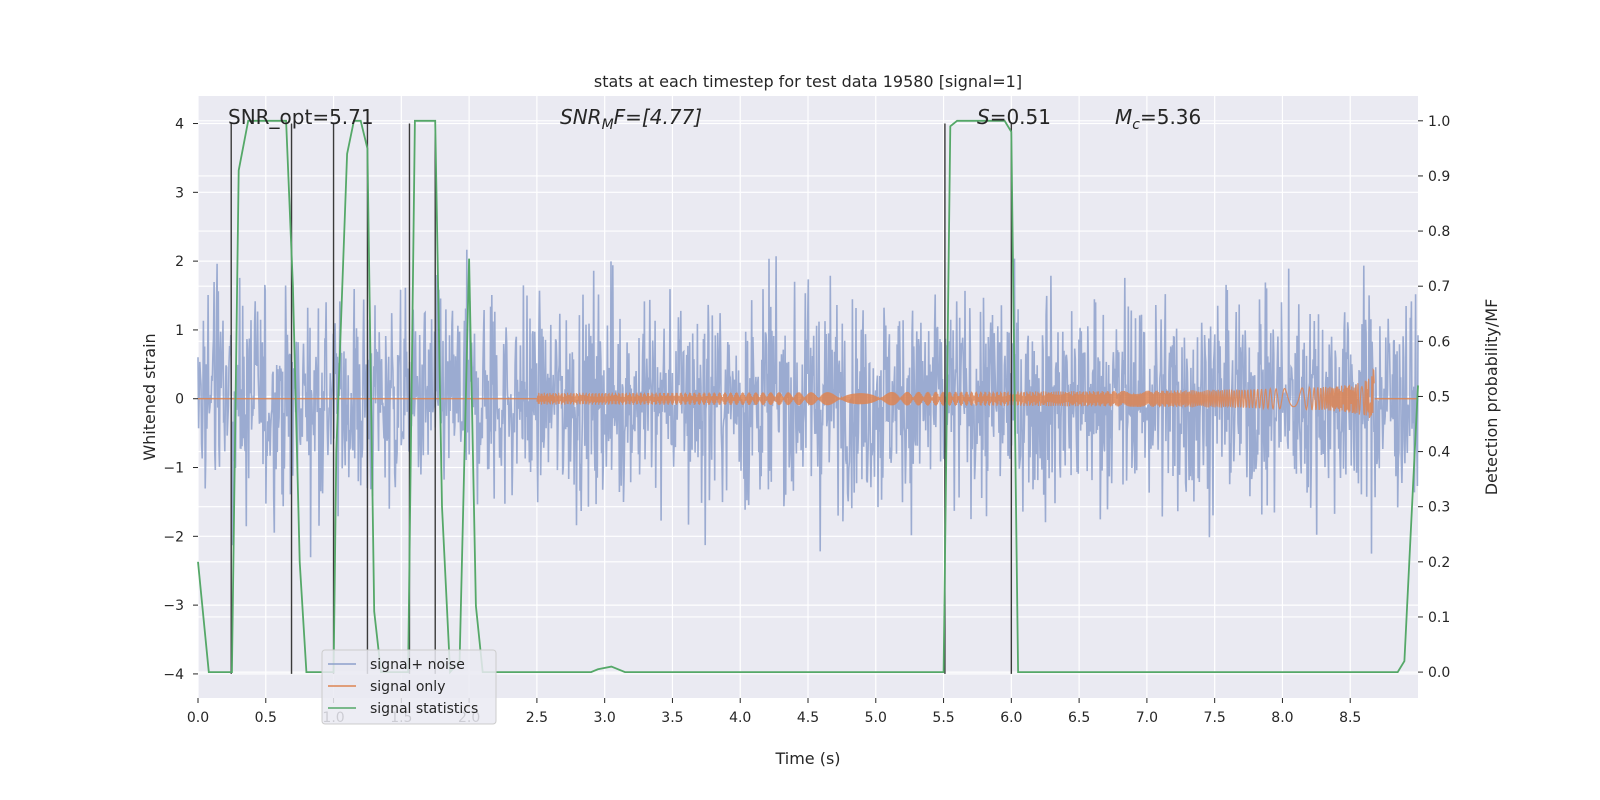 The image size is (1600, 800). Describe the element at coordinates (179, 331) in the screenshot. I see `y-tick-label-left: 1` at that location.